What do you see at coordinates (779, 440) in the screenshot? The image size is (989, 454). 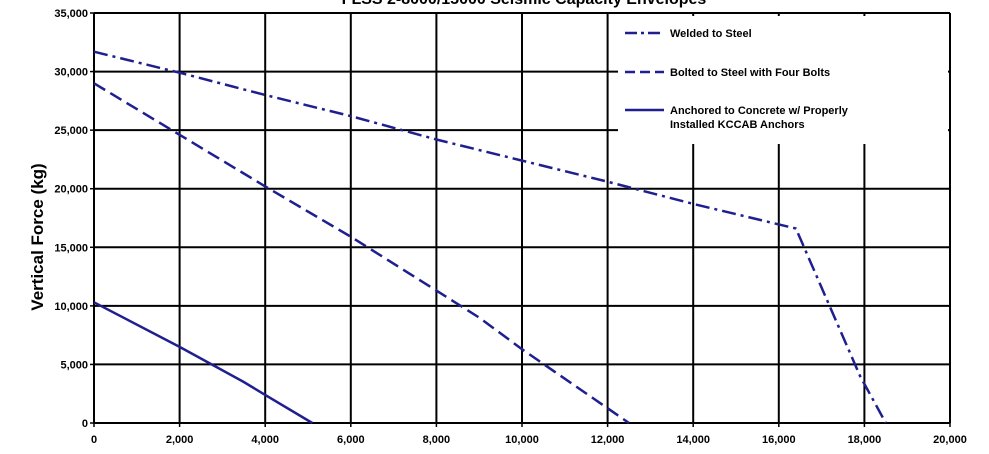 I see `x-tick-label: 16,000` at bounding box center [779, 440].